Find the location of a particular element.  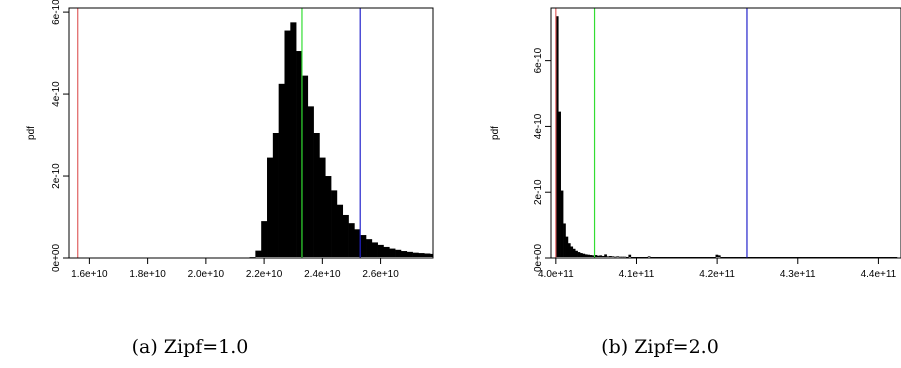

x-tick-label: 2.4e+10 is located at coordinates (322, 274).